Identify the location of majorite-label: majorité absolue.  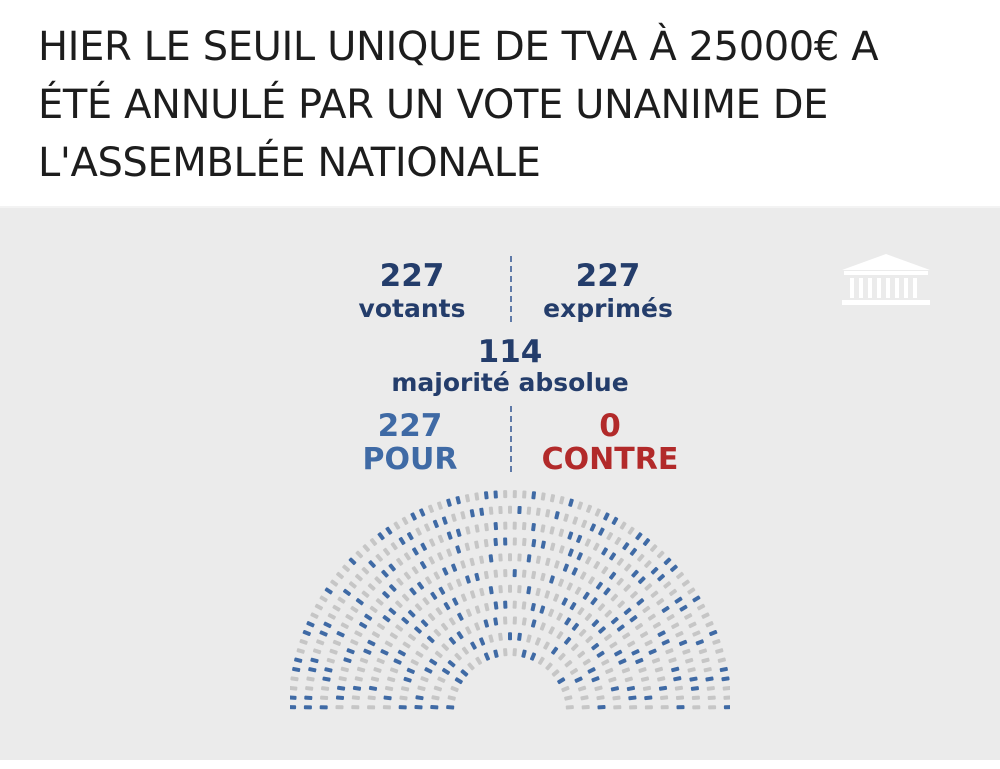
(510, 382).